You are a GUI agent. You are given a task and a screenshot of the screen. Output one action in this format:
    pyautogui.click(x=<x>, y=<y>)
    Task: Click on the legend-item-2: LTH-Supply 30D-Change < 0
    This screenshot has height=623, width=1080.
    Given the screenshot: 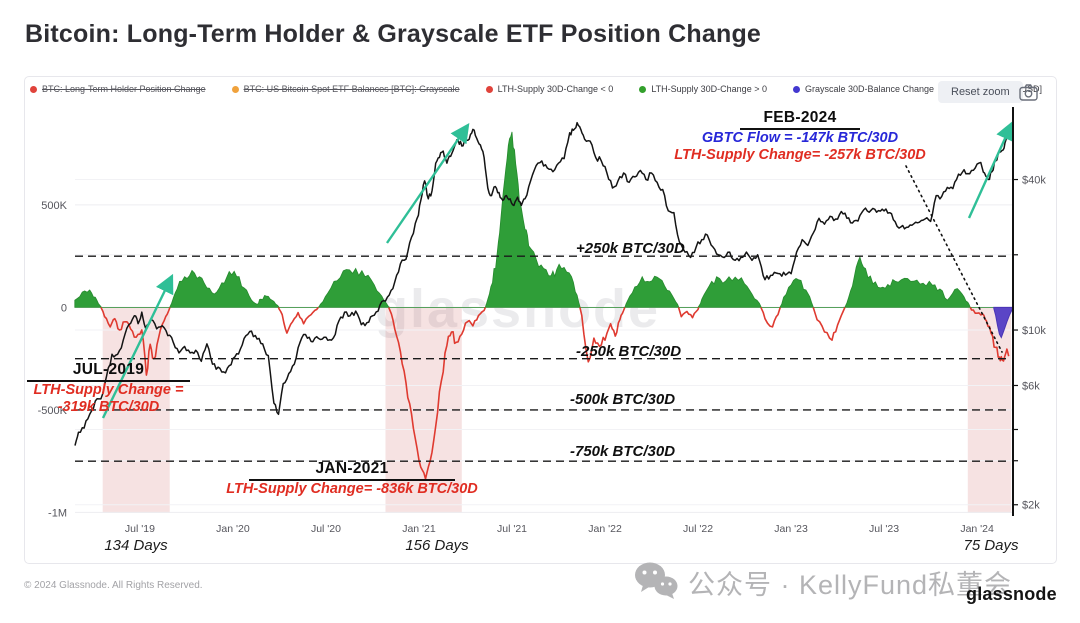 What is the action you would take?
    pyautogui.click(x=549, y=89)
    